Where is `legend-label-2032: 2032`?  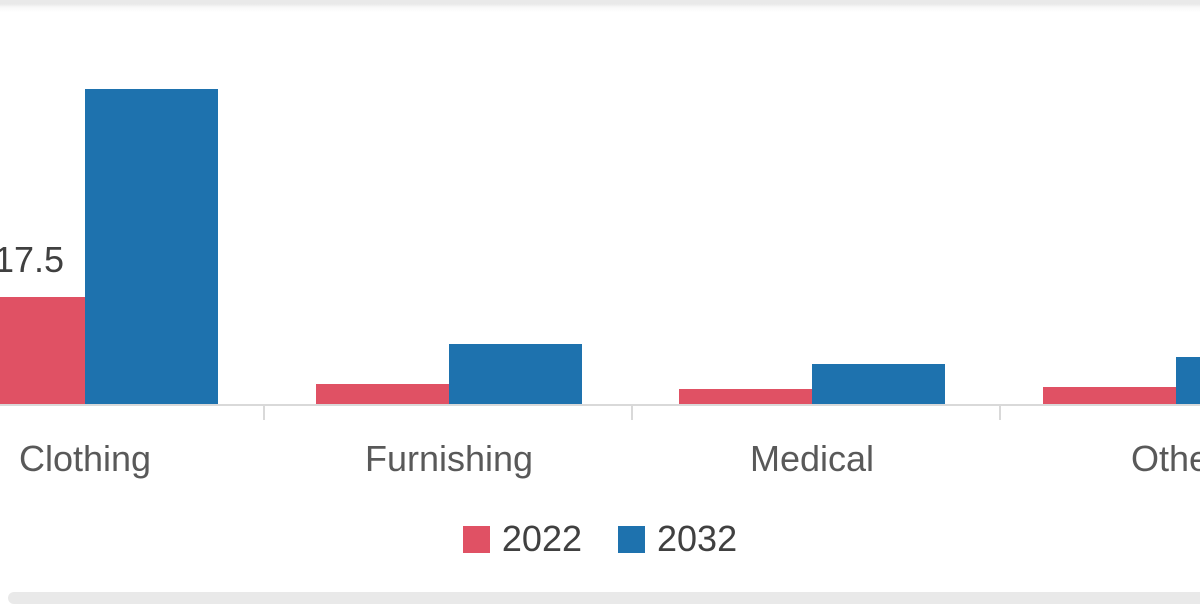
legend-label-2032: 2032 is located at coordinates (697, 538).